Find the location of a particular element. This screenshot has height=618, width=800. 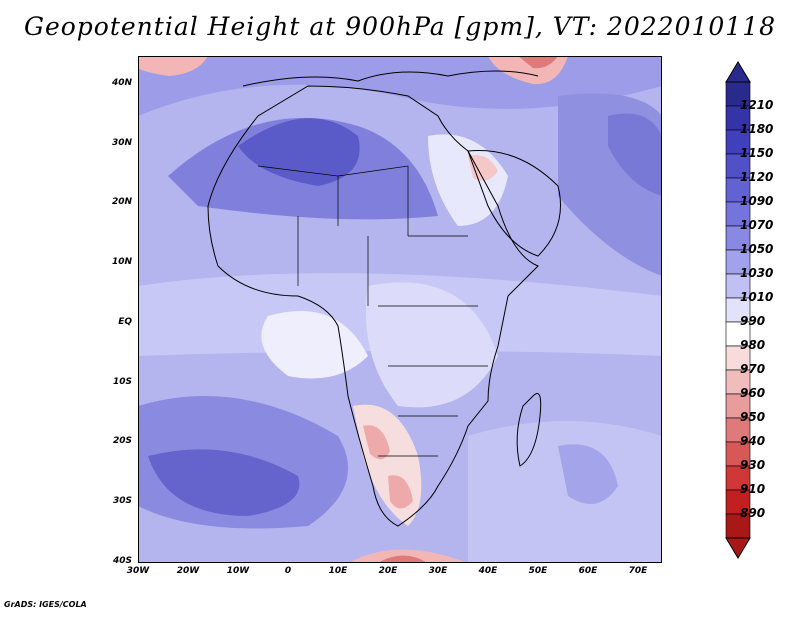

colorbar-bottom-arrow is located at coordinates (738, 548).